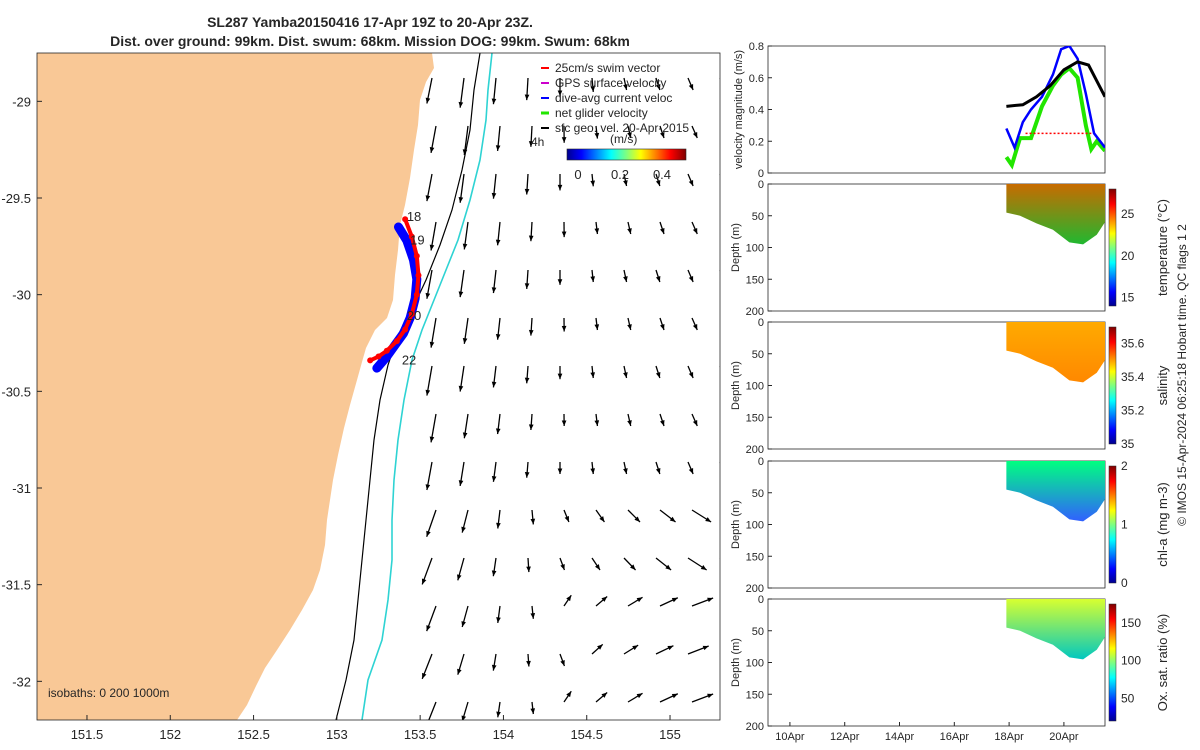  What do you see at coordinates (622, 128) in the screenshot?
I see `legend-label: sfc geo. vel. 20-Apr-2015` at bounding box center [622, 128].